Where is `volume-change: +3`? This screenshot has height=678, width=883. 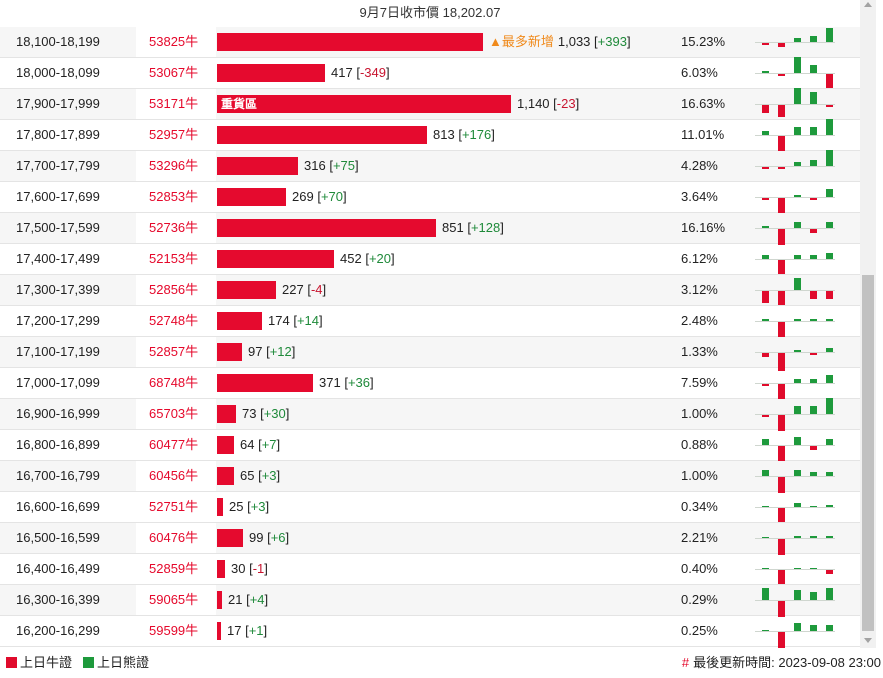
volume-change: +3 is located at coordinates (269, 475).